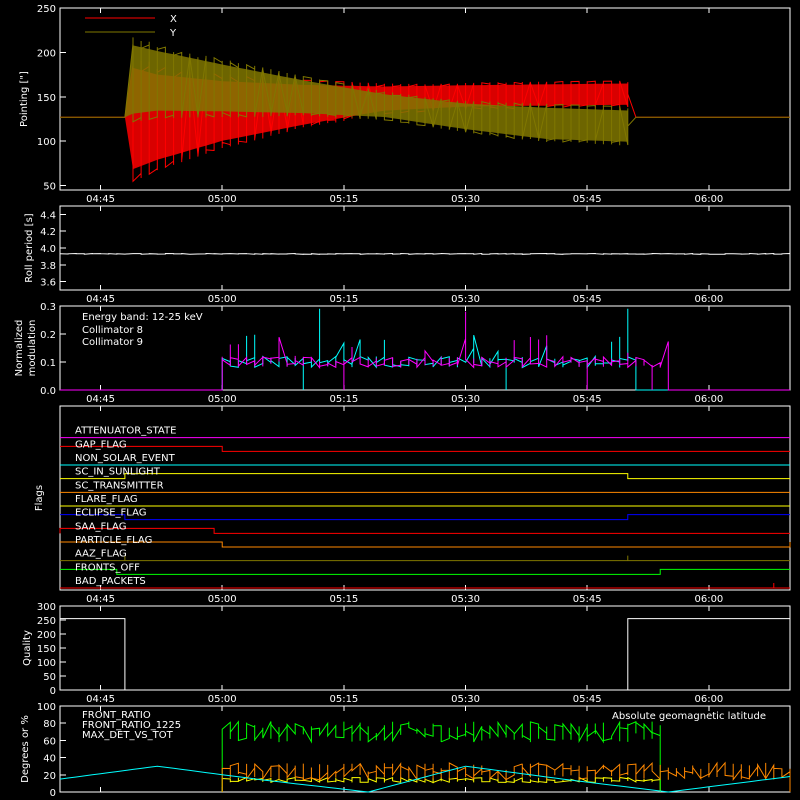 Image resolution: width=800 pixels, height=800 pixels. Describe the element at coordinates (425, 253) in the screenshot. I see `roll-period-line` at that location.